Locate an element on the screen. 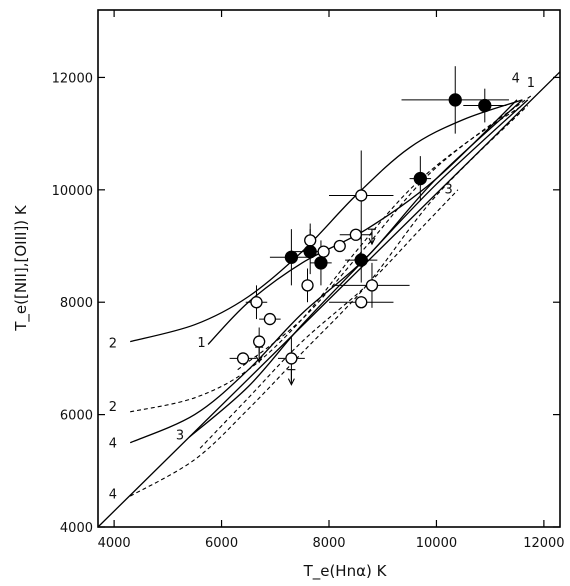  y-tick-label: 12000 is located at coordinates (72, 78).